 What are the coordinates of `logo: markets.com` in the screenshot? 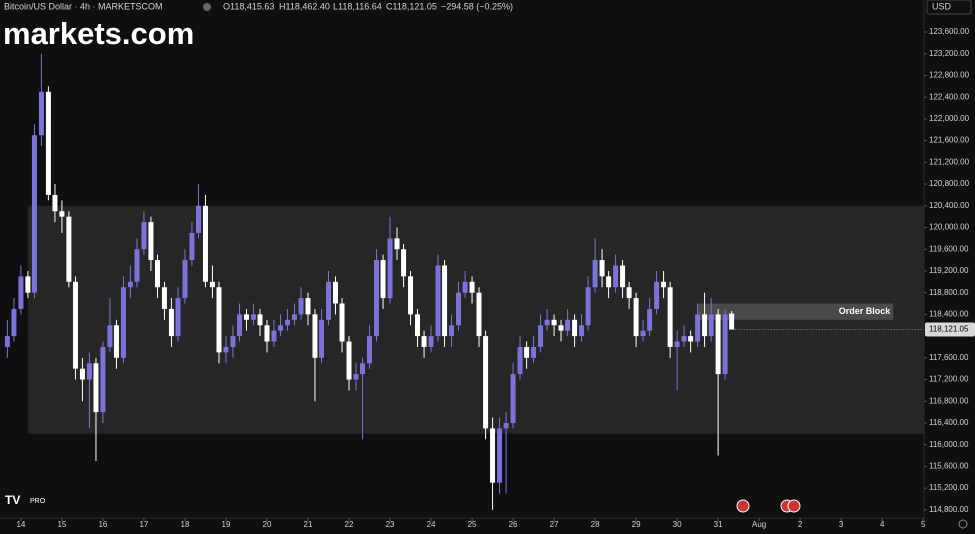 It's located at (98, 33).